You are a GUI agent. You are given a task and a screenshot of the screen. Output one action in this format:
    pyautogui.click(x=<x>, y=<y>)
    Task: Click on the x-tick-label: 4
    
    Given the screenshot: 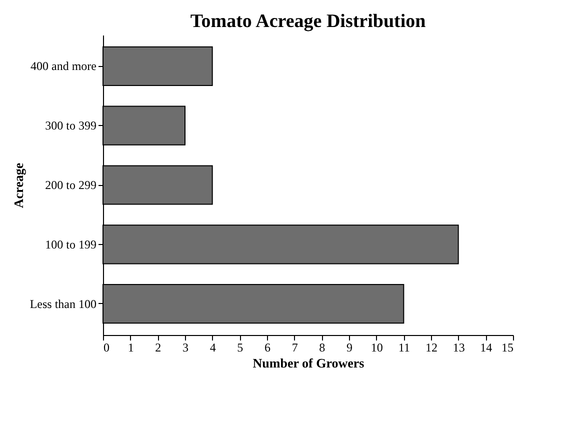 What is the action you would take?
    pyautogui.click(x=213, y=347)
    